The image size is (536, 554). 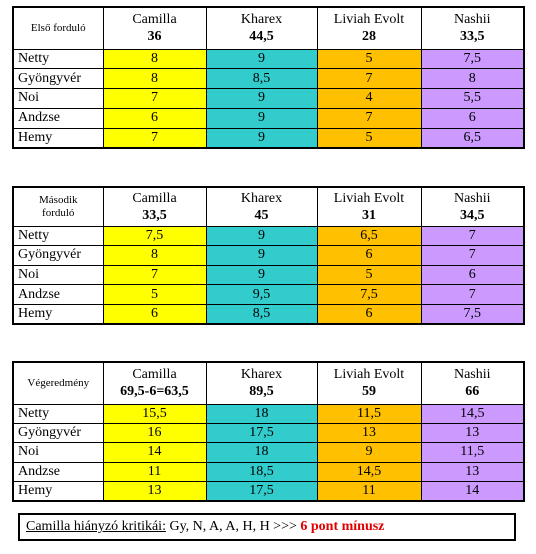 I want to click on footer-penalty: 6 pont mínusz, so click(x=342, y=526).